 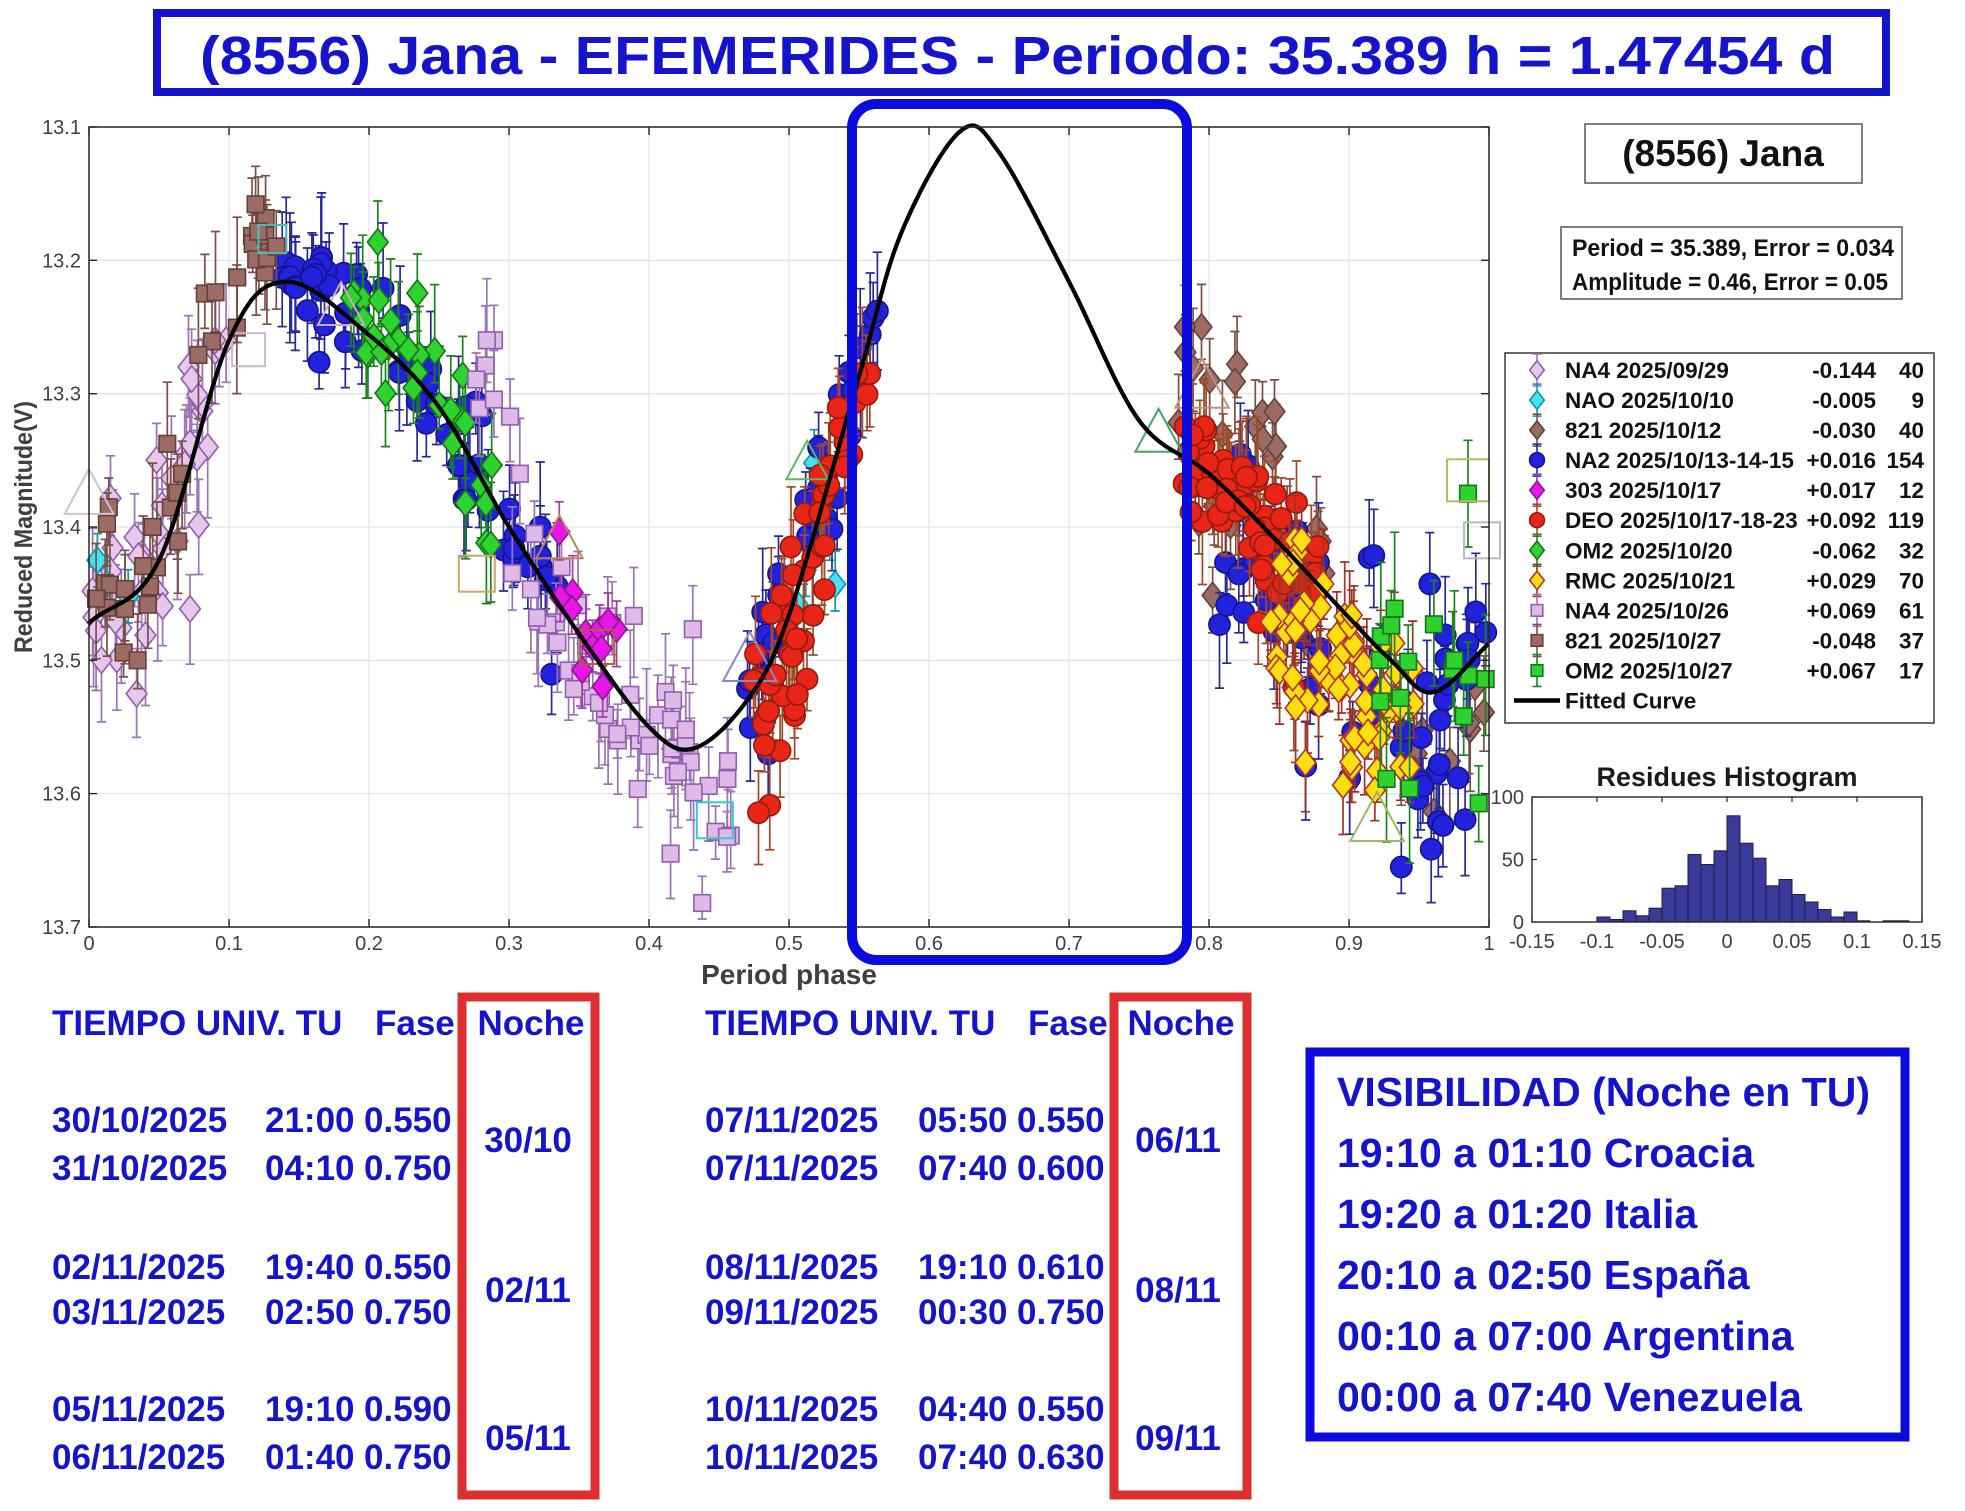 I want to click on svg-text: 154, so click(x=1905, y=460).